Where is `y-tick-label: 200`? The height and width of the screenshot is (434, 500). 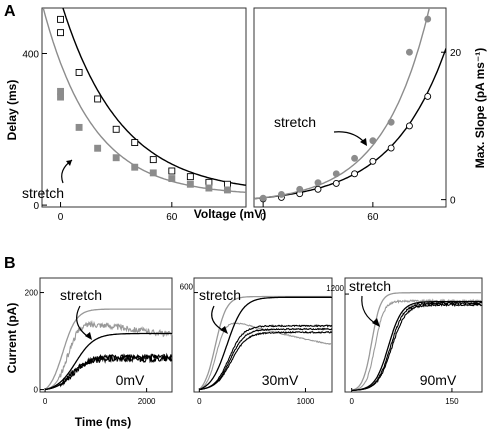
y-tick-label: 200 is located at coordinates (32, 293).